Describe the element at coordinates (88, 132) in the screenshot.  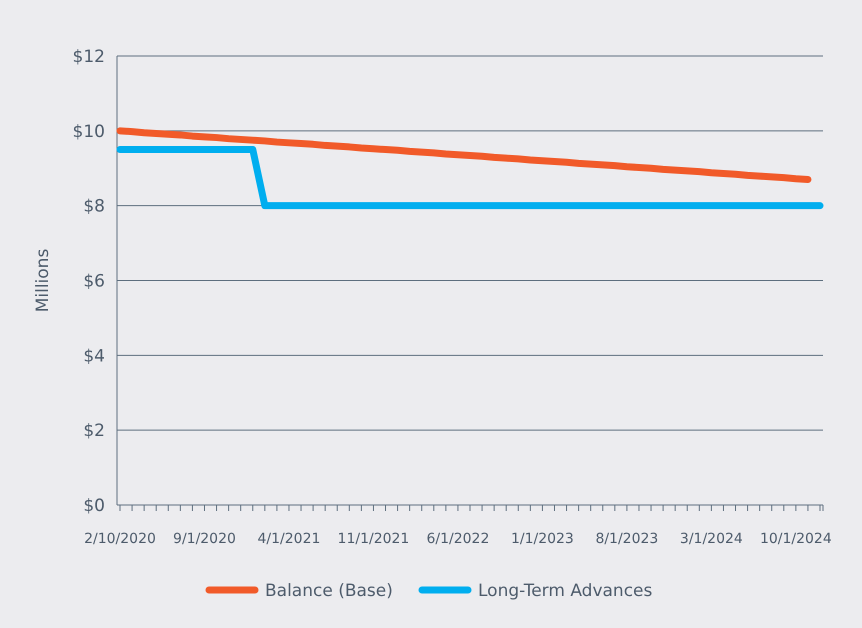
I see `y-tick-label: $10` at that location.